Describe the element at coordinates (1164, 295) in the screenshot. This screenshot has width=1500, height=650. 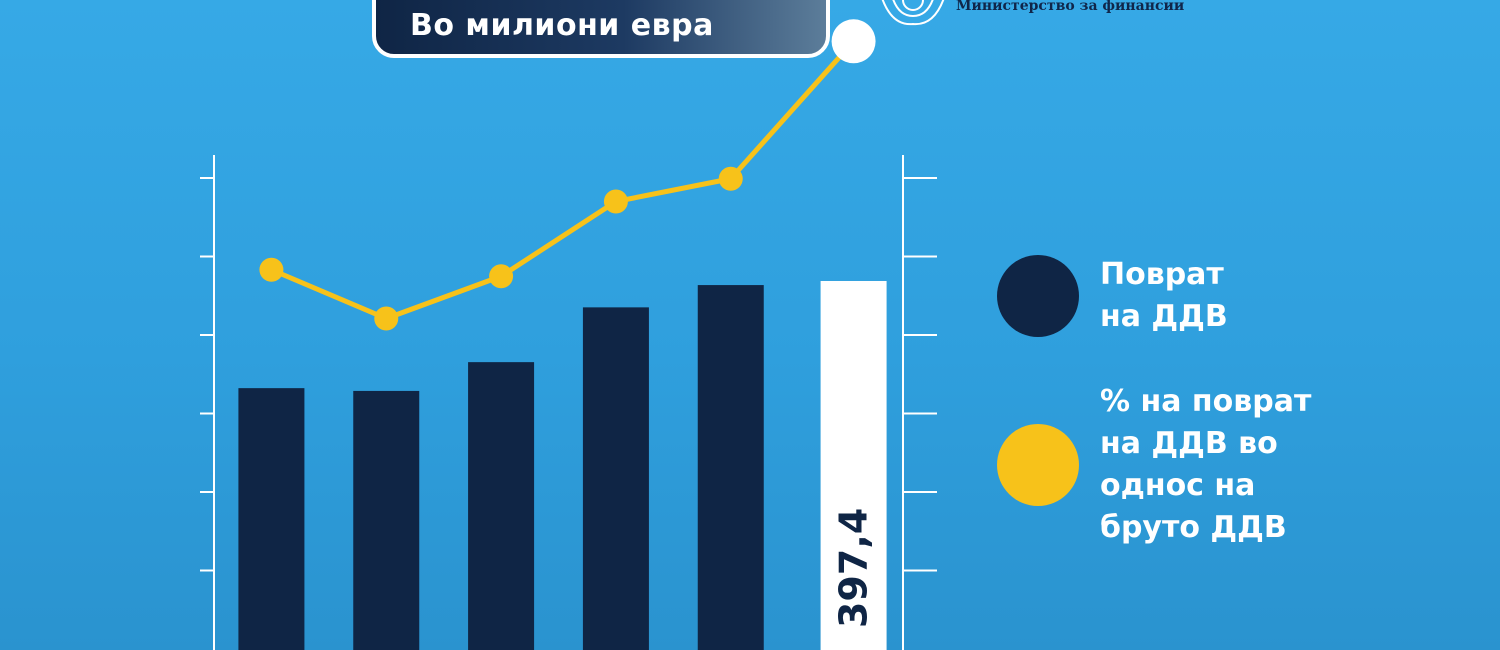
I see `legend-bars-label: Поврат на ДДВ` at that location.